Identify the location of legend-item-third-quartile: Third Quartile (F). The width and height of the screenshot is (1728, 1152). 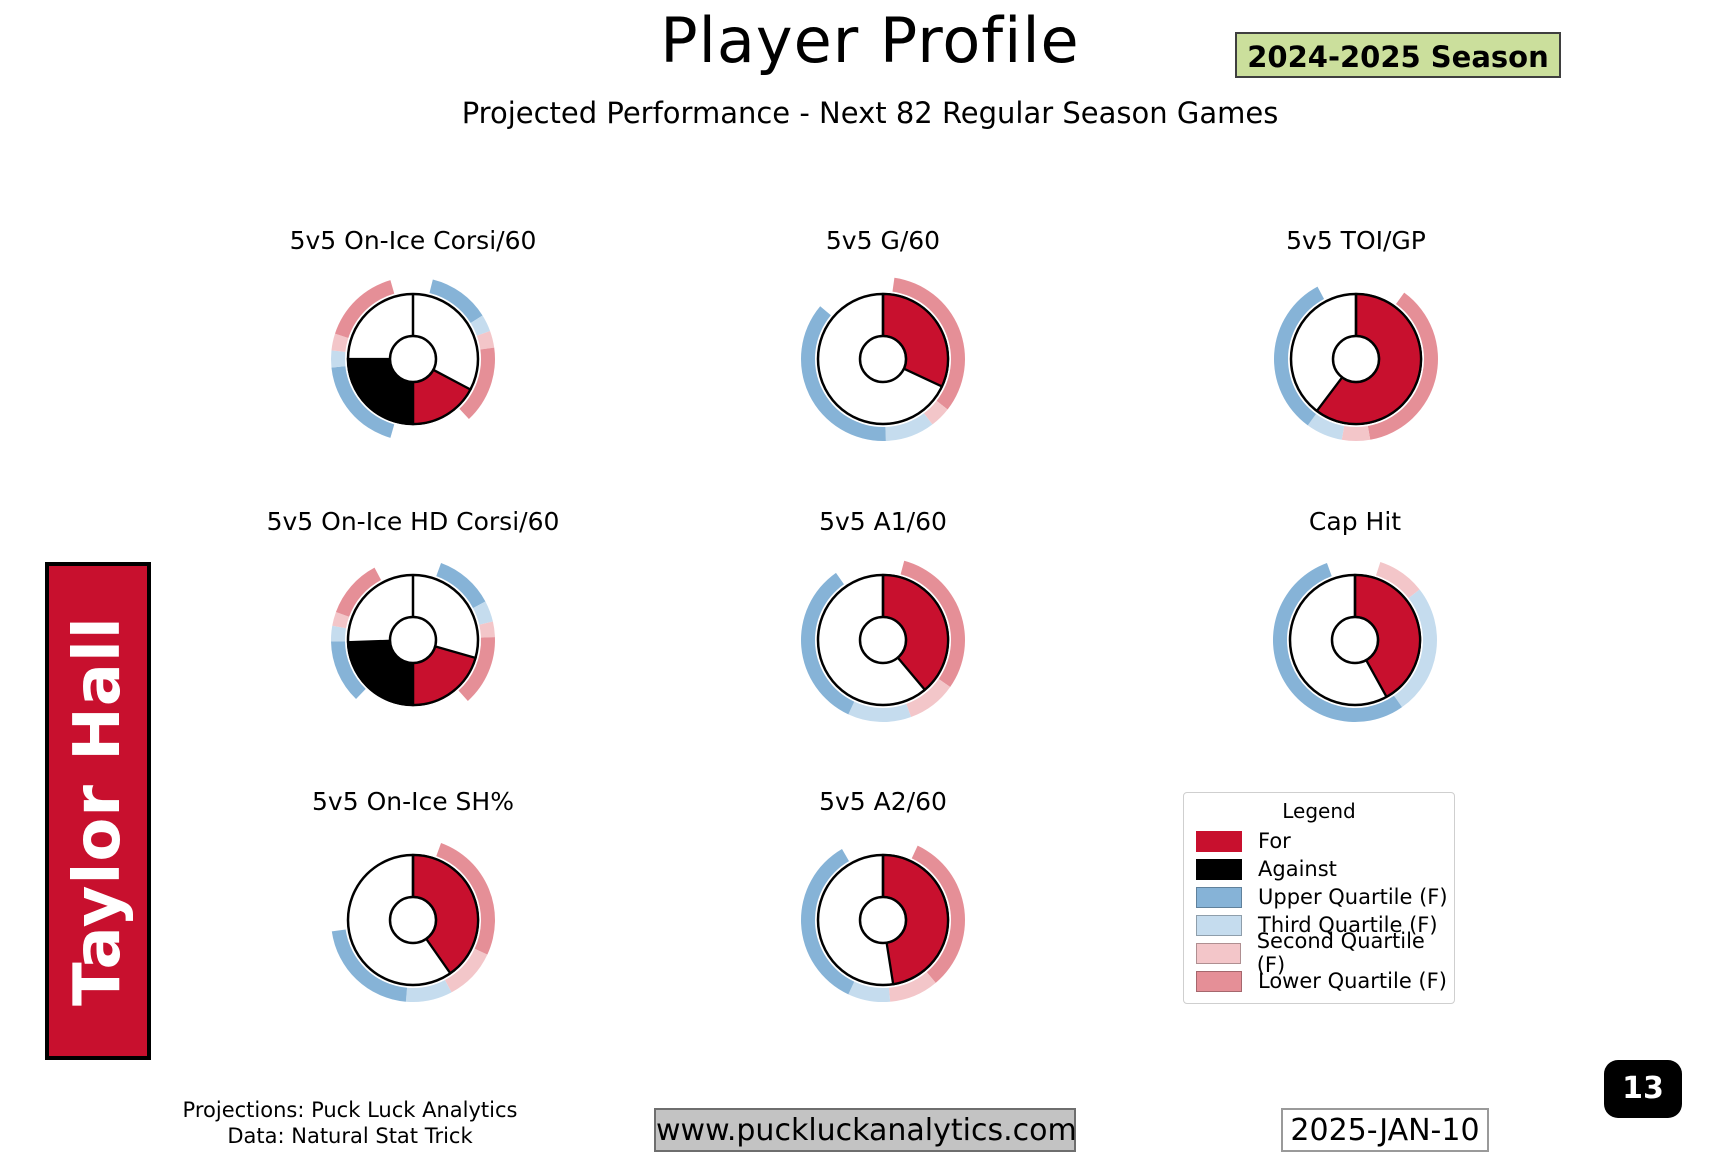
(1319, 925).